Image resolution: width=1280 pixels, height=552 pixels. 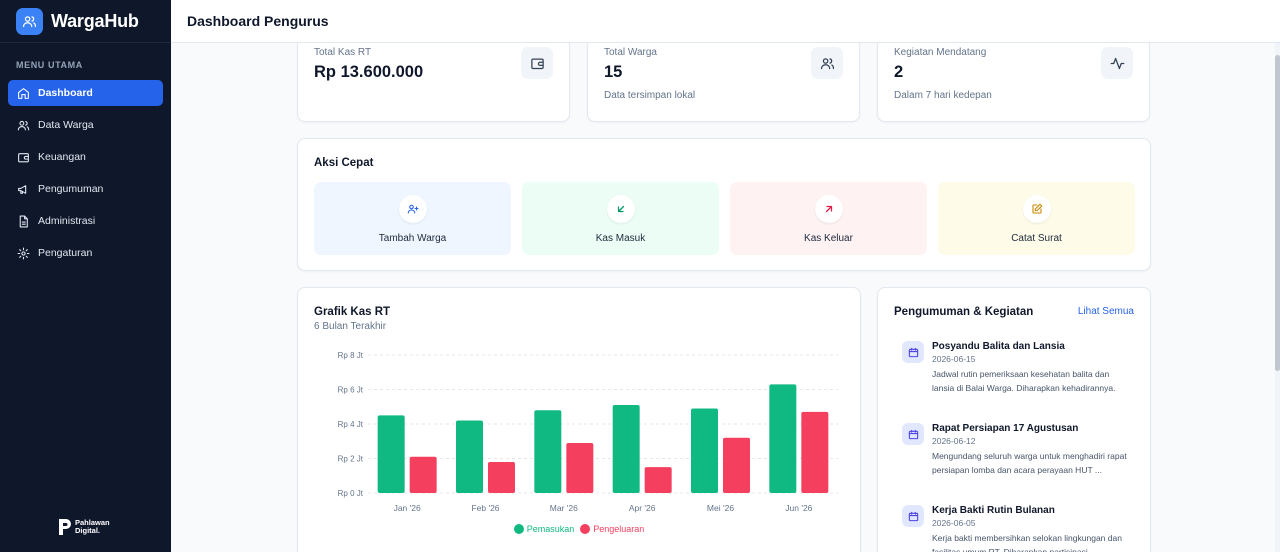 What do you see at coordinates (62, 157) in the screenshot?
I see `sidebar-item-label: Keuangan` at bounding box center [62, 157].